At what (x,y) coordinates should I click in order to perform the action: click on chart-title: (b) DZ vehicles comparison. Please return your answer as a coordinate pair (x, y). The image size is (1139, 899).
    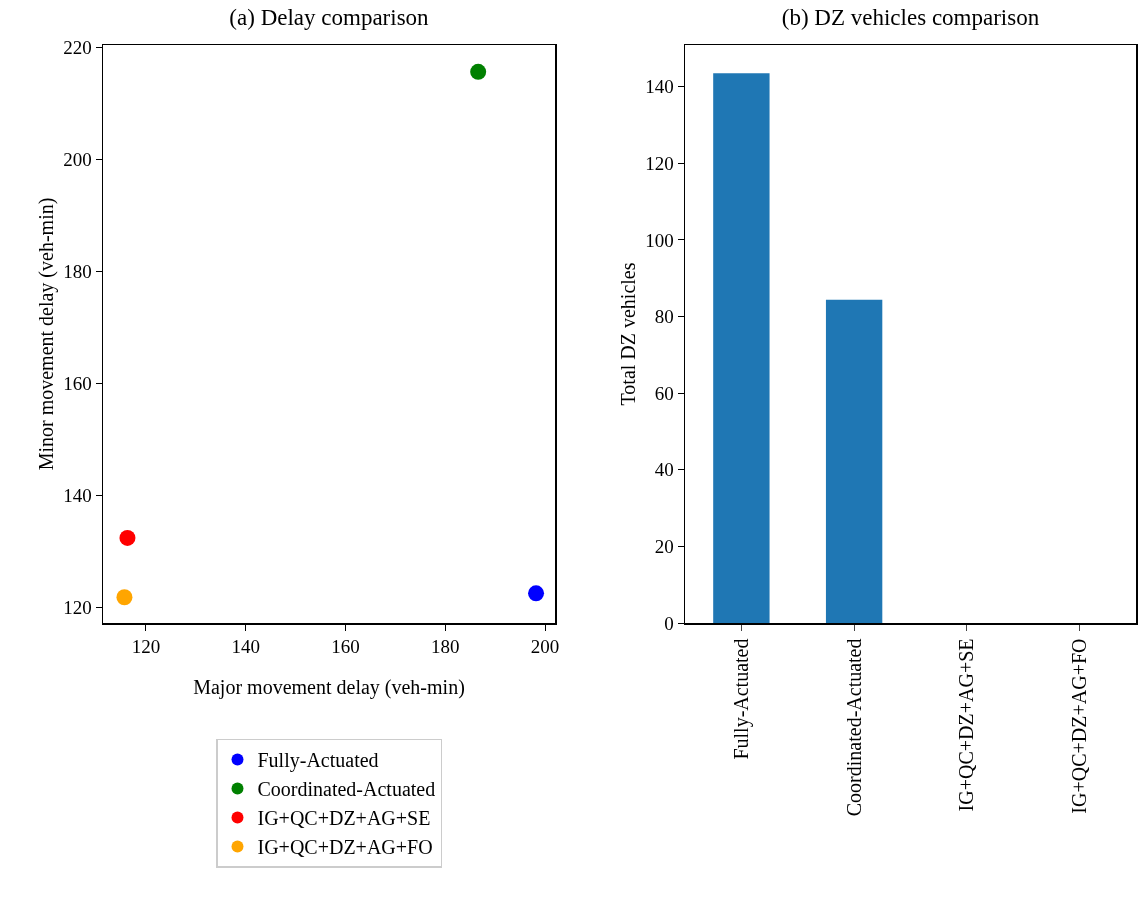
    Looking at the image, I should click on (910, 18).